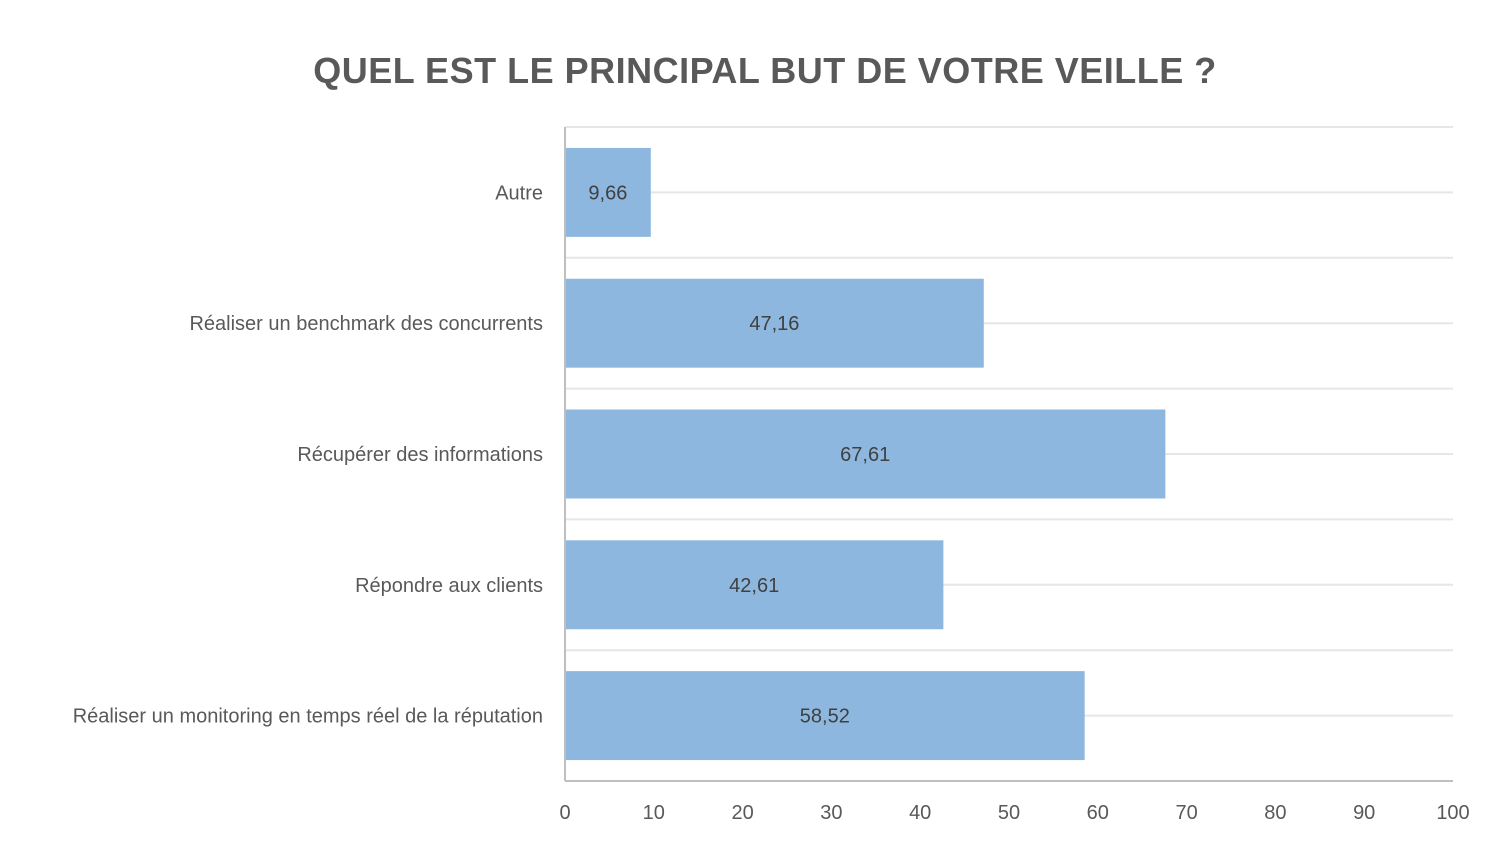  Describe the element at coordinates (519, 193) in the screenshot. I see `category-label: Autre` at that location.